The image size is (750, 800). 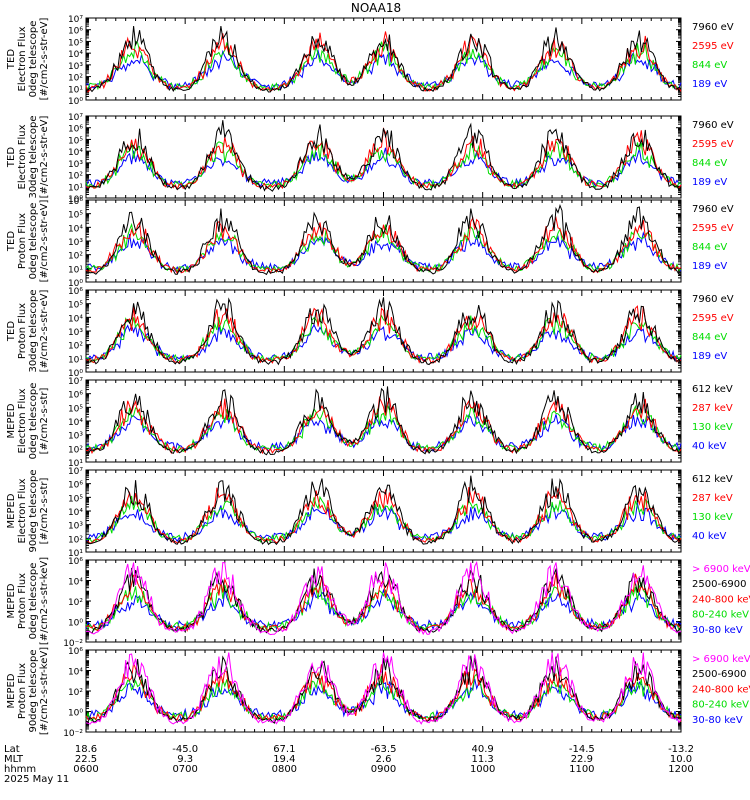 What do you see at coordinates (85, 769) in the screenshot?
I see `x-tick-label: 0600` at bounding box center [85, 769].